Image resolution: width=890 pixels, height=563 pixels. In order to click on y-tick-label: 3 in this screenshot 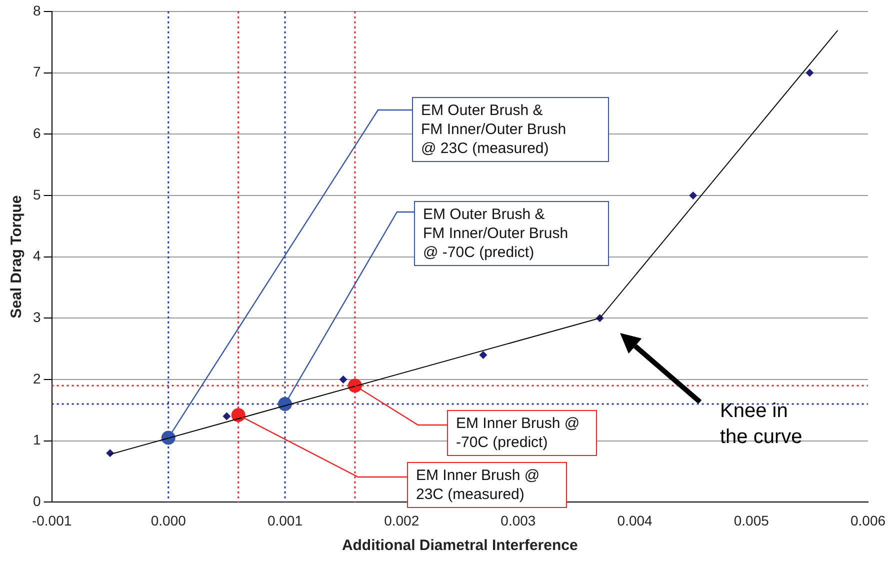, I will do `click(36, 317)`.